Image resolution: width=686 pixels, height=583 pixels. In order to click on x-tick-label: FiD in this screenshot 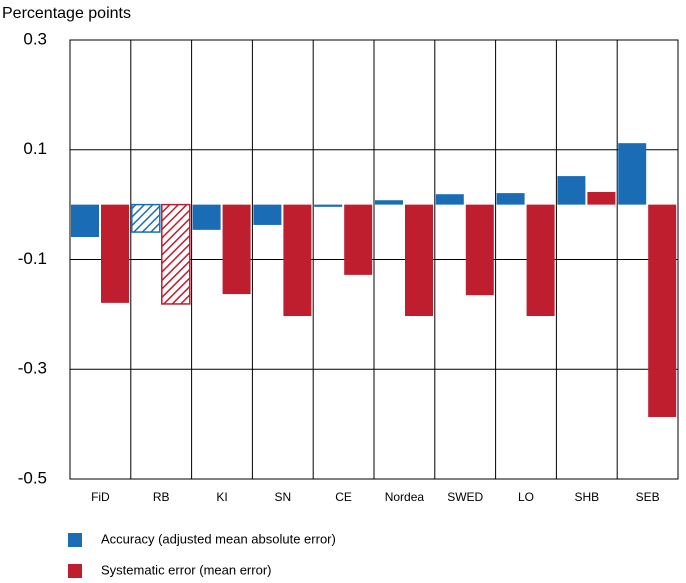, I will do `click(100, 497)`.